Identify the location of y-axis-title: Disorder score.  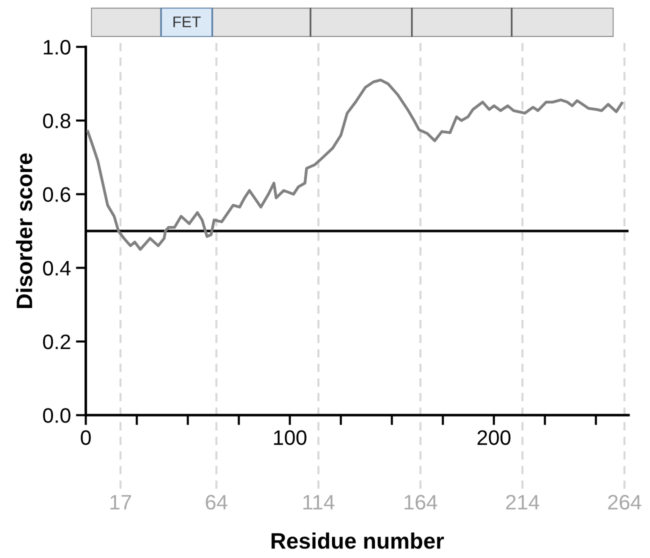
(24, 230).